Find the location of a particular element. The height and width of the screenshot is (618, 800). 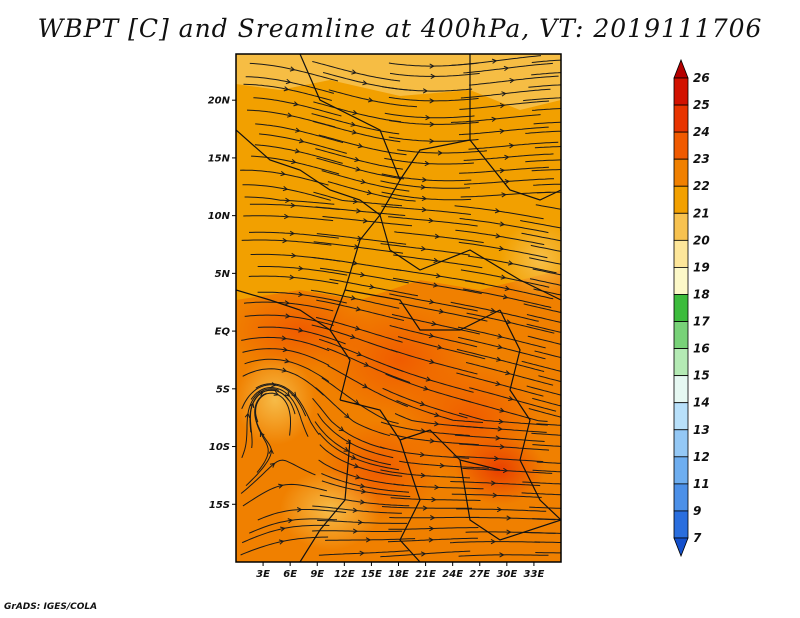

colorbar-label: 16 is located at coordinates (701, 349).